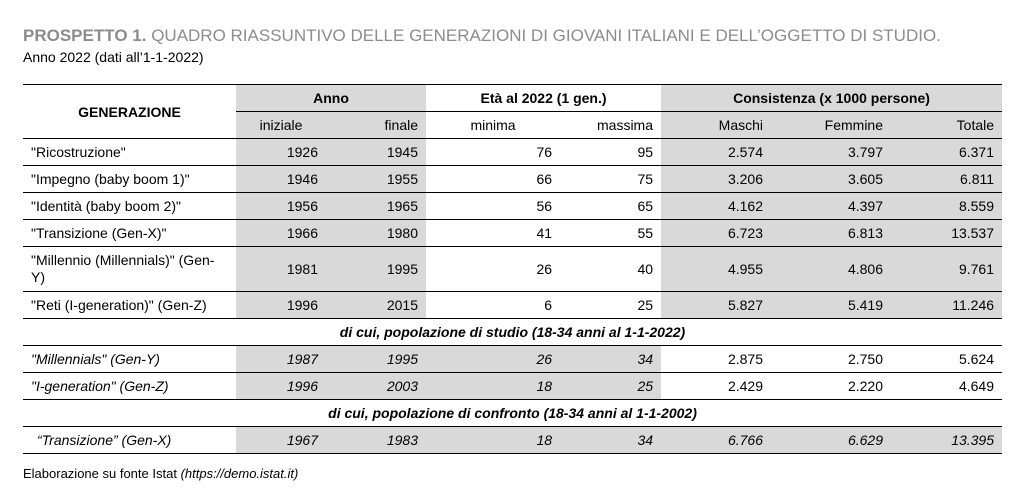  I want to click on cell-anno-finale: 2015, so click(376, 305).